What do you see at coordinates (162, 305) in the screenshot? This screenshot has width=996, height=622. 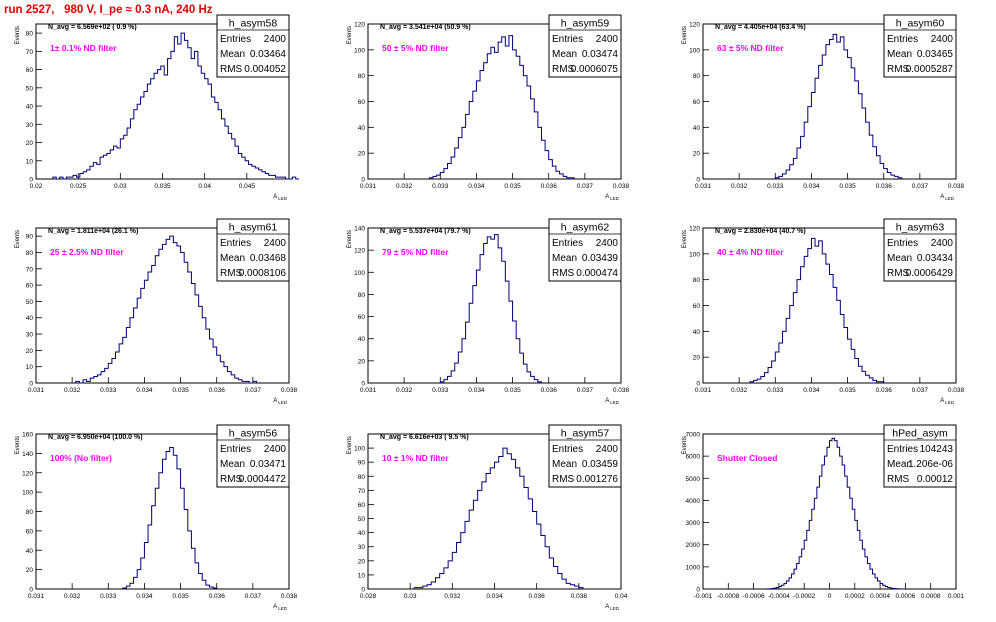 I see `plot-frame` at bounding box center [162, 305].